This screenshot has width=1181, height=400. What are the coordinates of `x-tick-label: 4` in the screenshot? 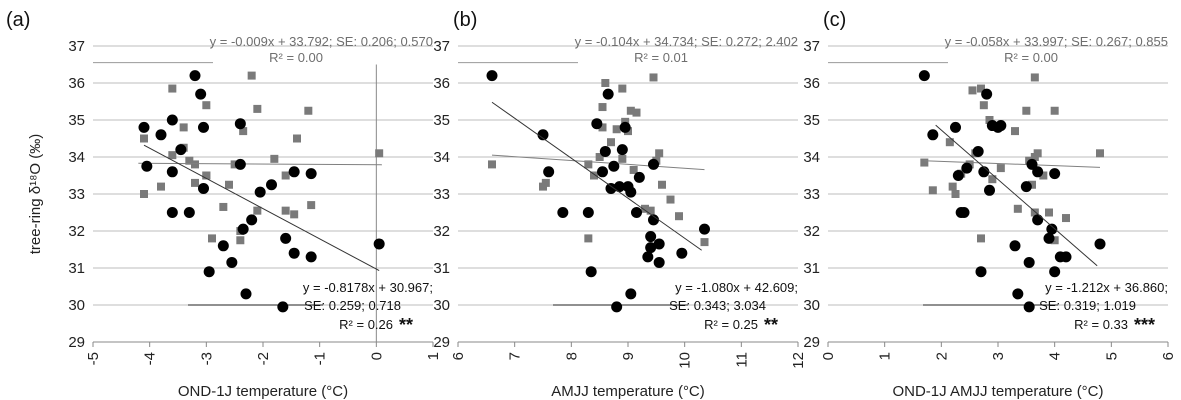 It's located at (1055, 356).